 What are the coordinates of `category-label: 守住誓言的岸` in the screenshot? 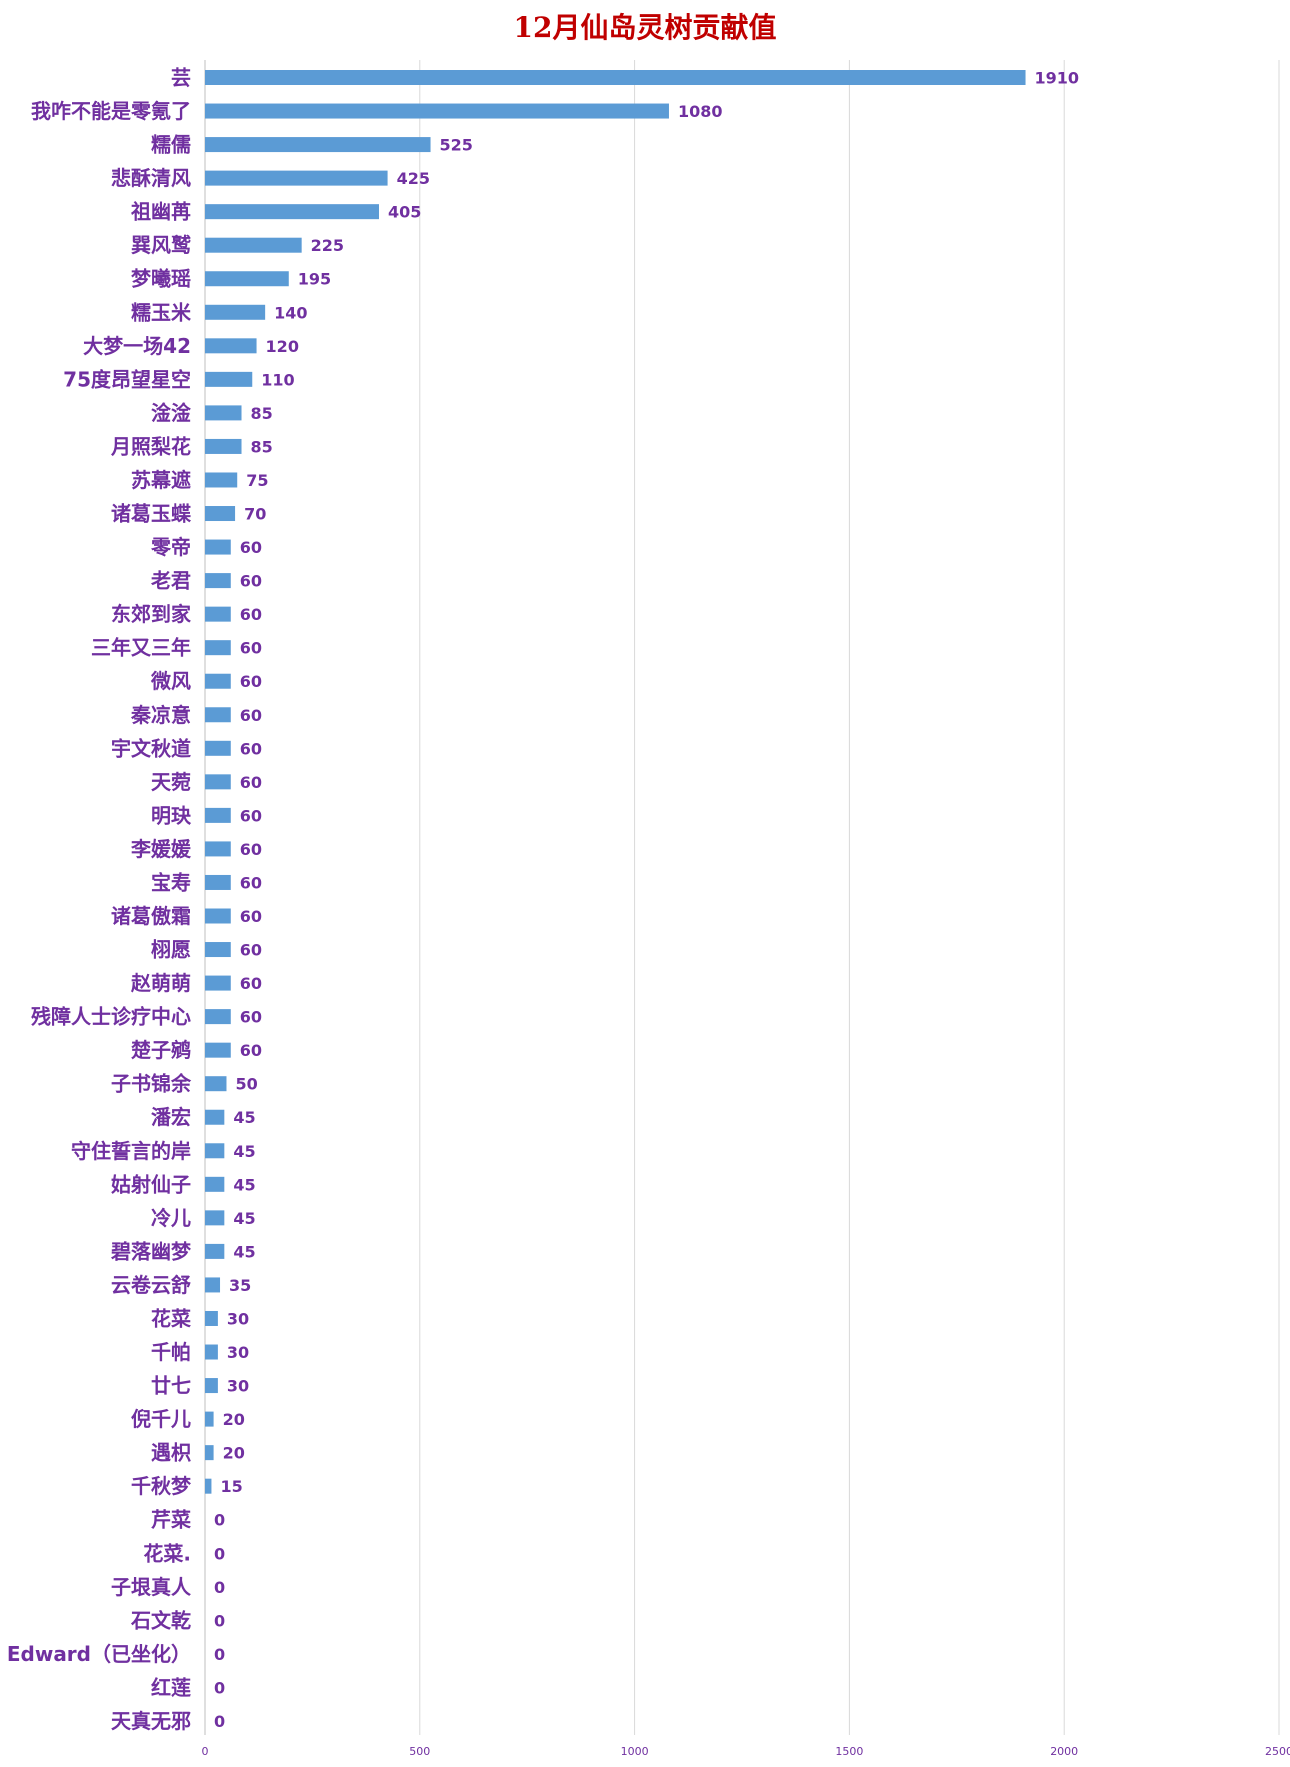 It's located at (131, 1151).